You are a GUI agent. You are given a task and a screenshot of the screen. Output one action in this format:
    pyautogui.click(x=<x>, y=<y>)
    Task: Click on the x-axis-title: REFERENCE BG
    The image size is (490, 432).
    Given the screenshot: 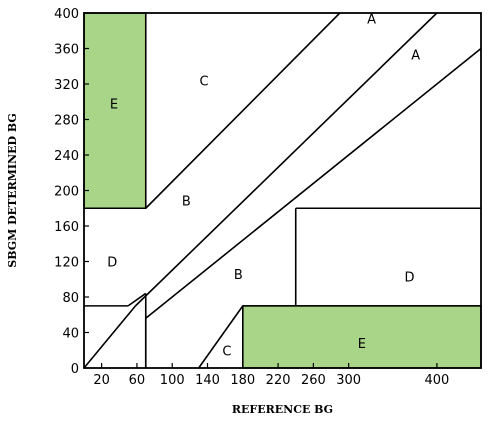 What is the action you would take?
    pyautogui.click(x=282, y=409)
    